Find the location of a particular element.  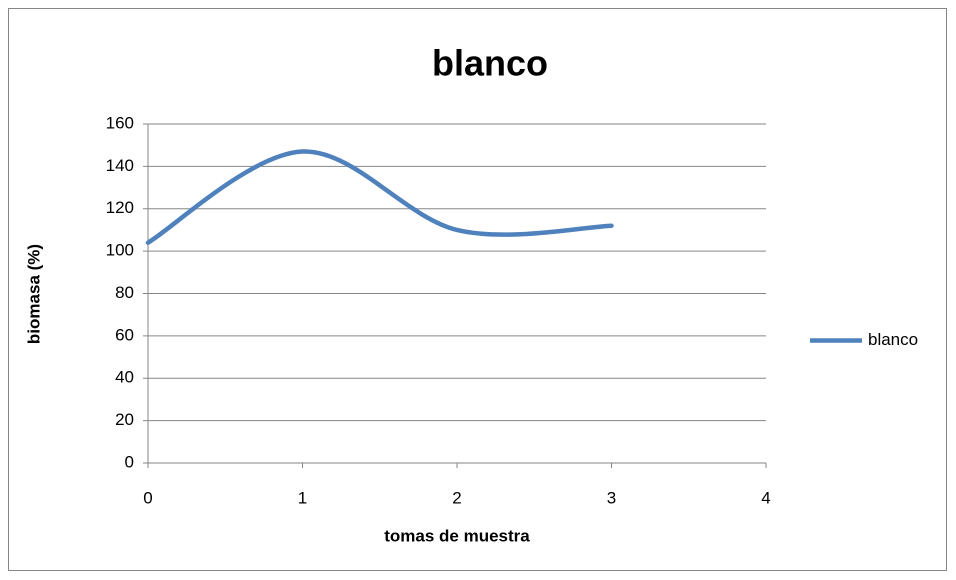

y-tick-label: 100 is located at coordinates (120, 250).